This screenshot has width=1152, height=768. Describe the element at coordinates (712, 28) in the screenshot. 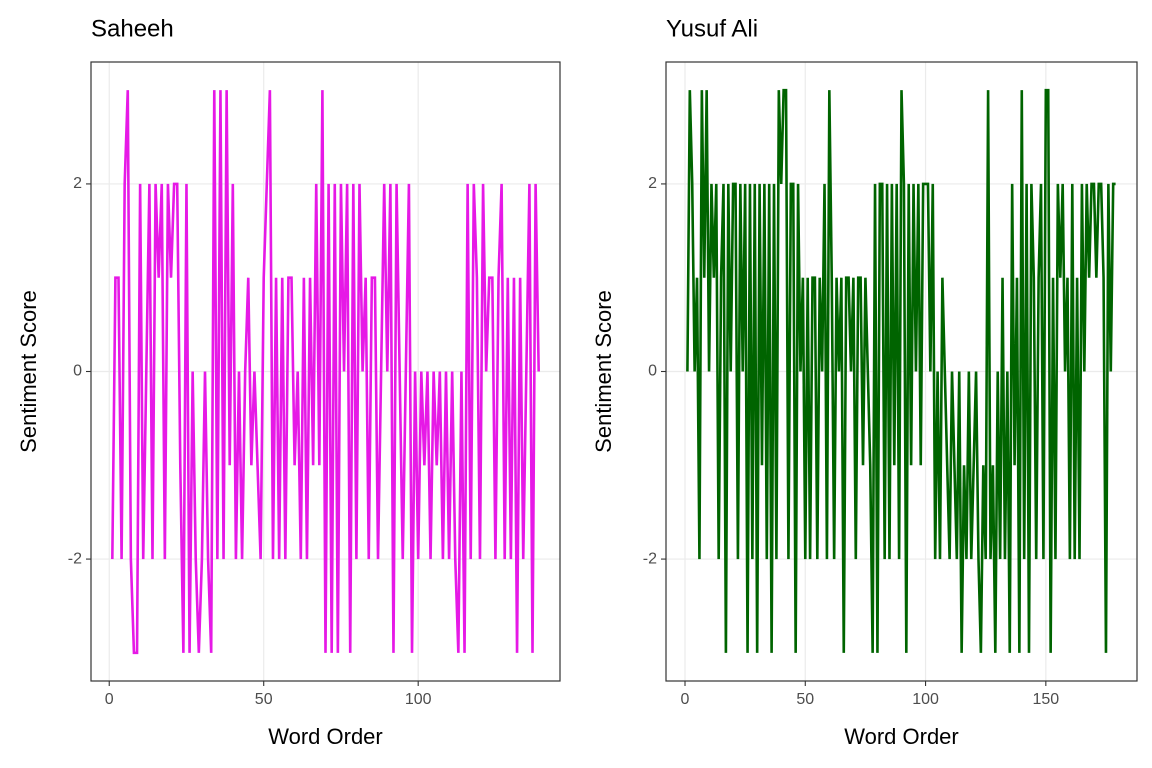

I see `chart-title: Yusuf Ali` at that location.